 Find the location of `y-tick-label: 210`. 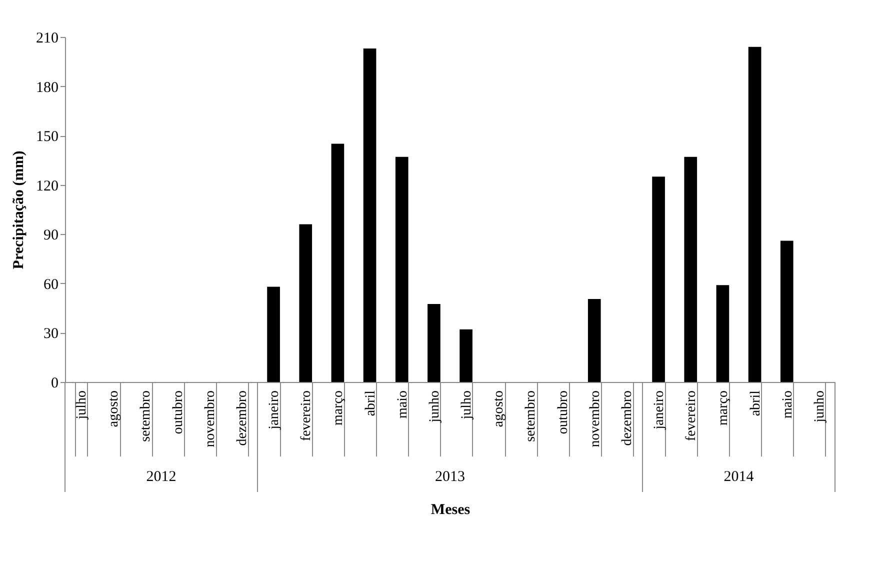

y-tick-label: 210 is located at coordinates (47, 38).